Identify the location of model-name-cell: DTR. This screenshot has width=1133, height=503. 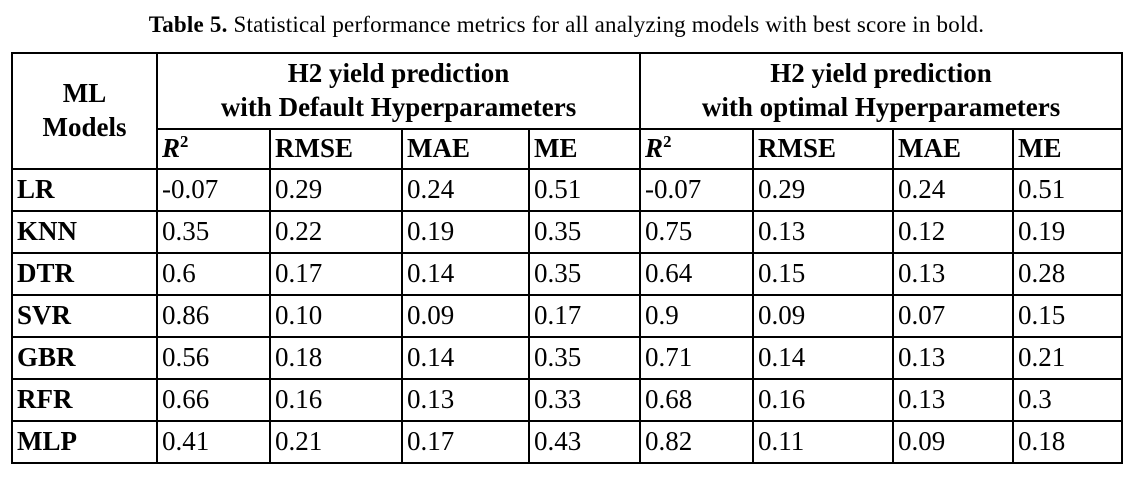
(84, 273).